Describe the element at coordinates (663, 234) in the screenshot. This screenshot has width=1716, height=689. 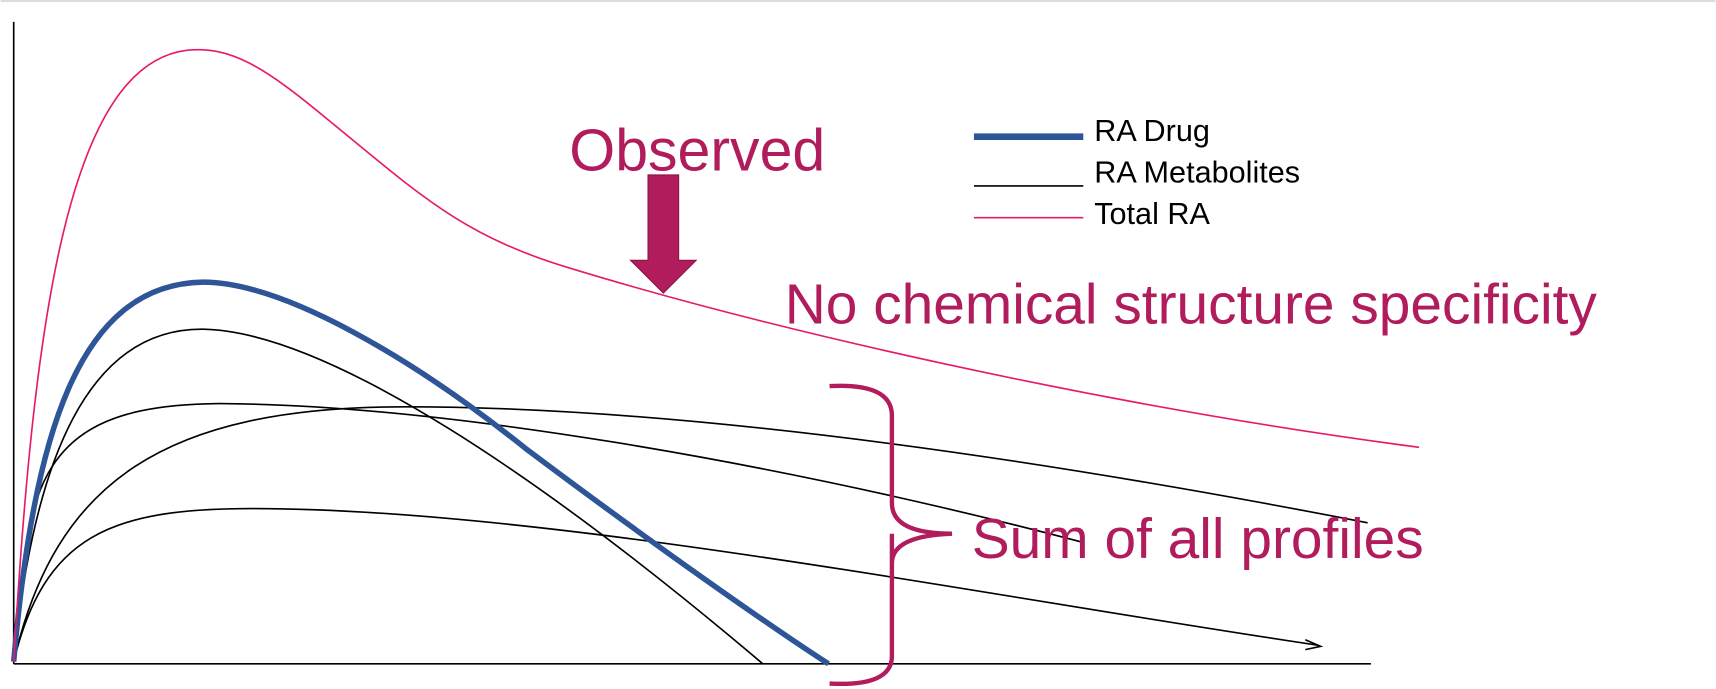
I see `observed-arrow` at that location.